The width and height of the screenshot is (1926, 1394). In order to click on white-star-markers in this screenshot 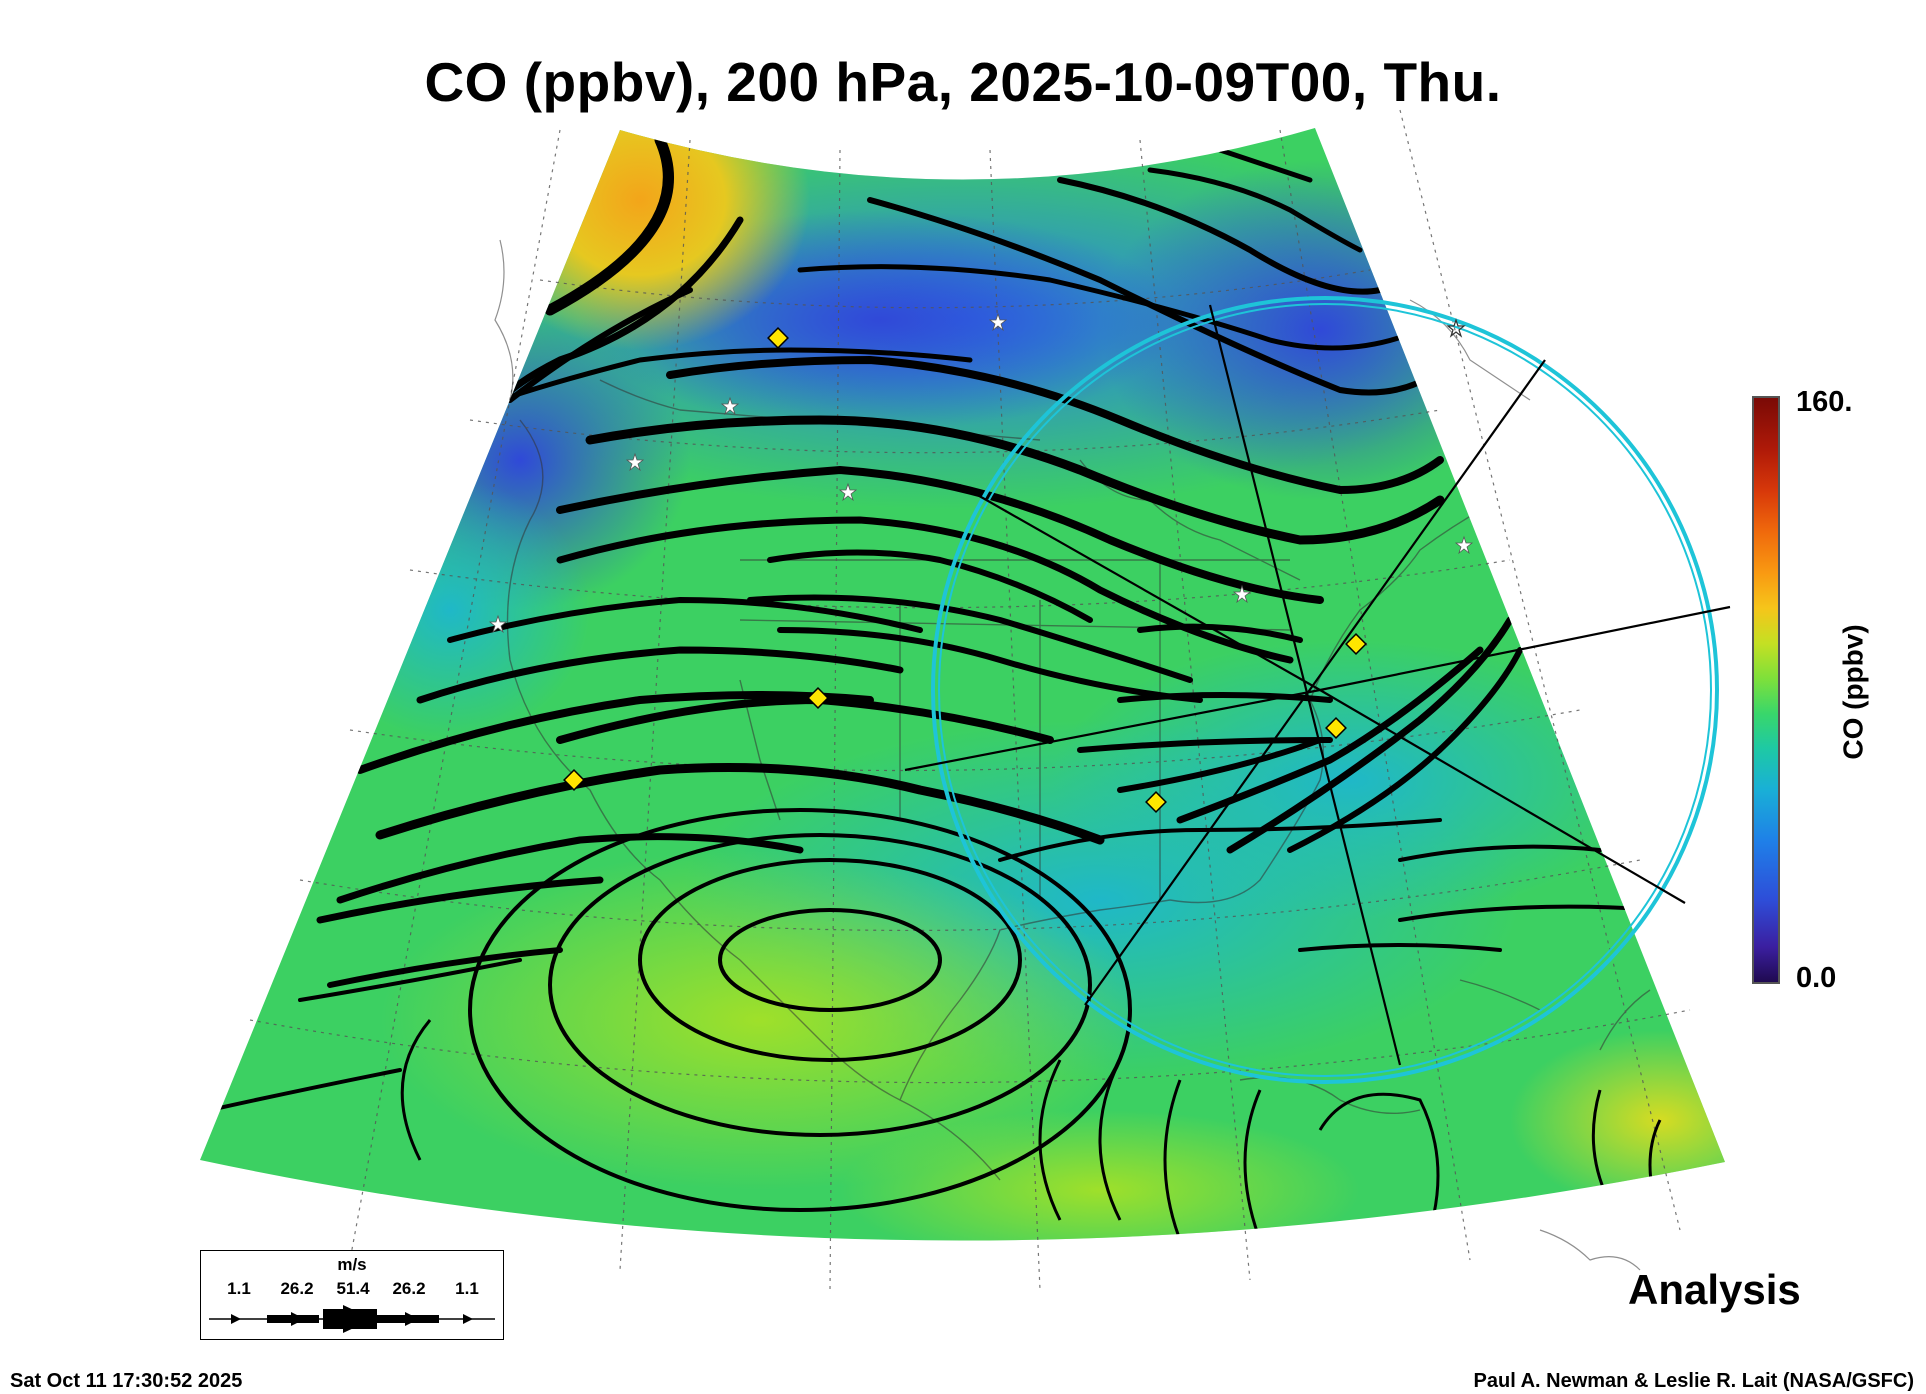, I will do `click(981, 473)`.